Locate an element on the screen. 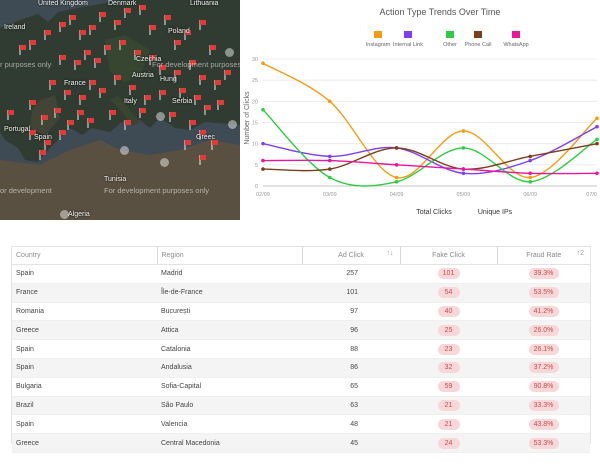 The width and height of the screenshot is (600, 470). table-row: Bulgaria Sofia-Capital 65 59 90.8% is located at coordinates (301, 387).